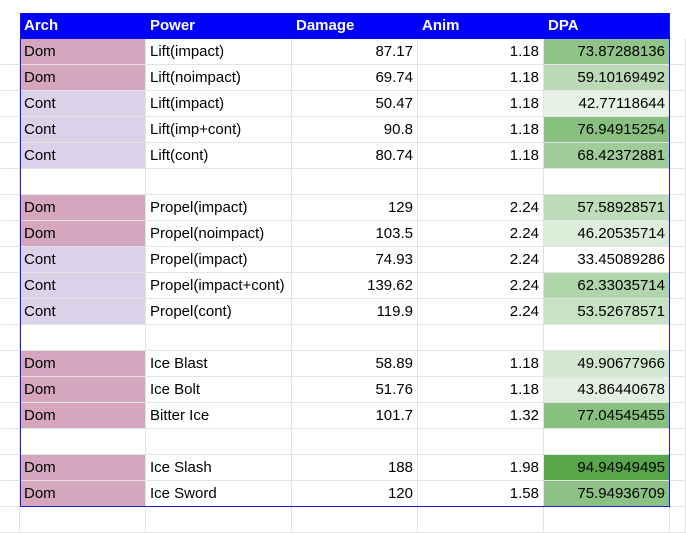 The width and height of the screenshot is (686, 533). Describe the element at coordinates (355, 416) in the screenshot. I see `cell-damage: 101.7` at that location.